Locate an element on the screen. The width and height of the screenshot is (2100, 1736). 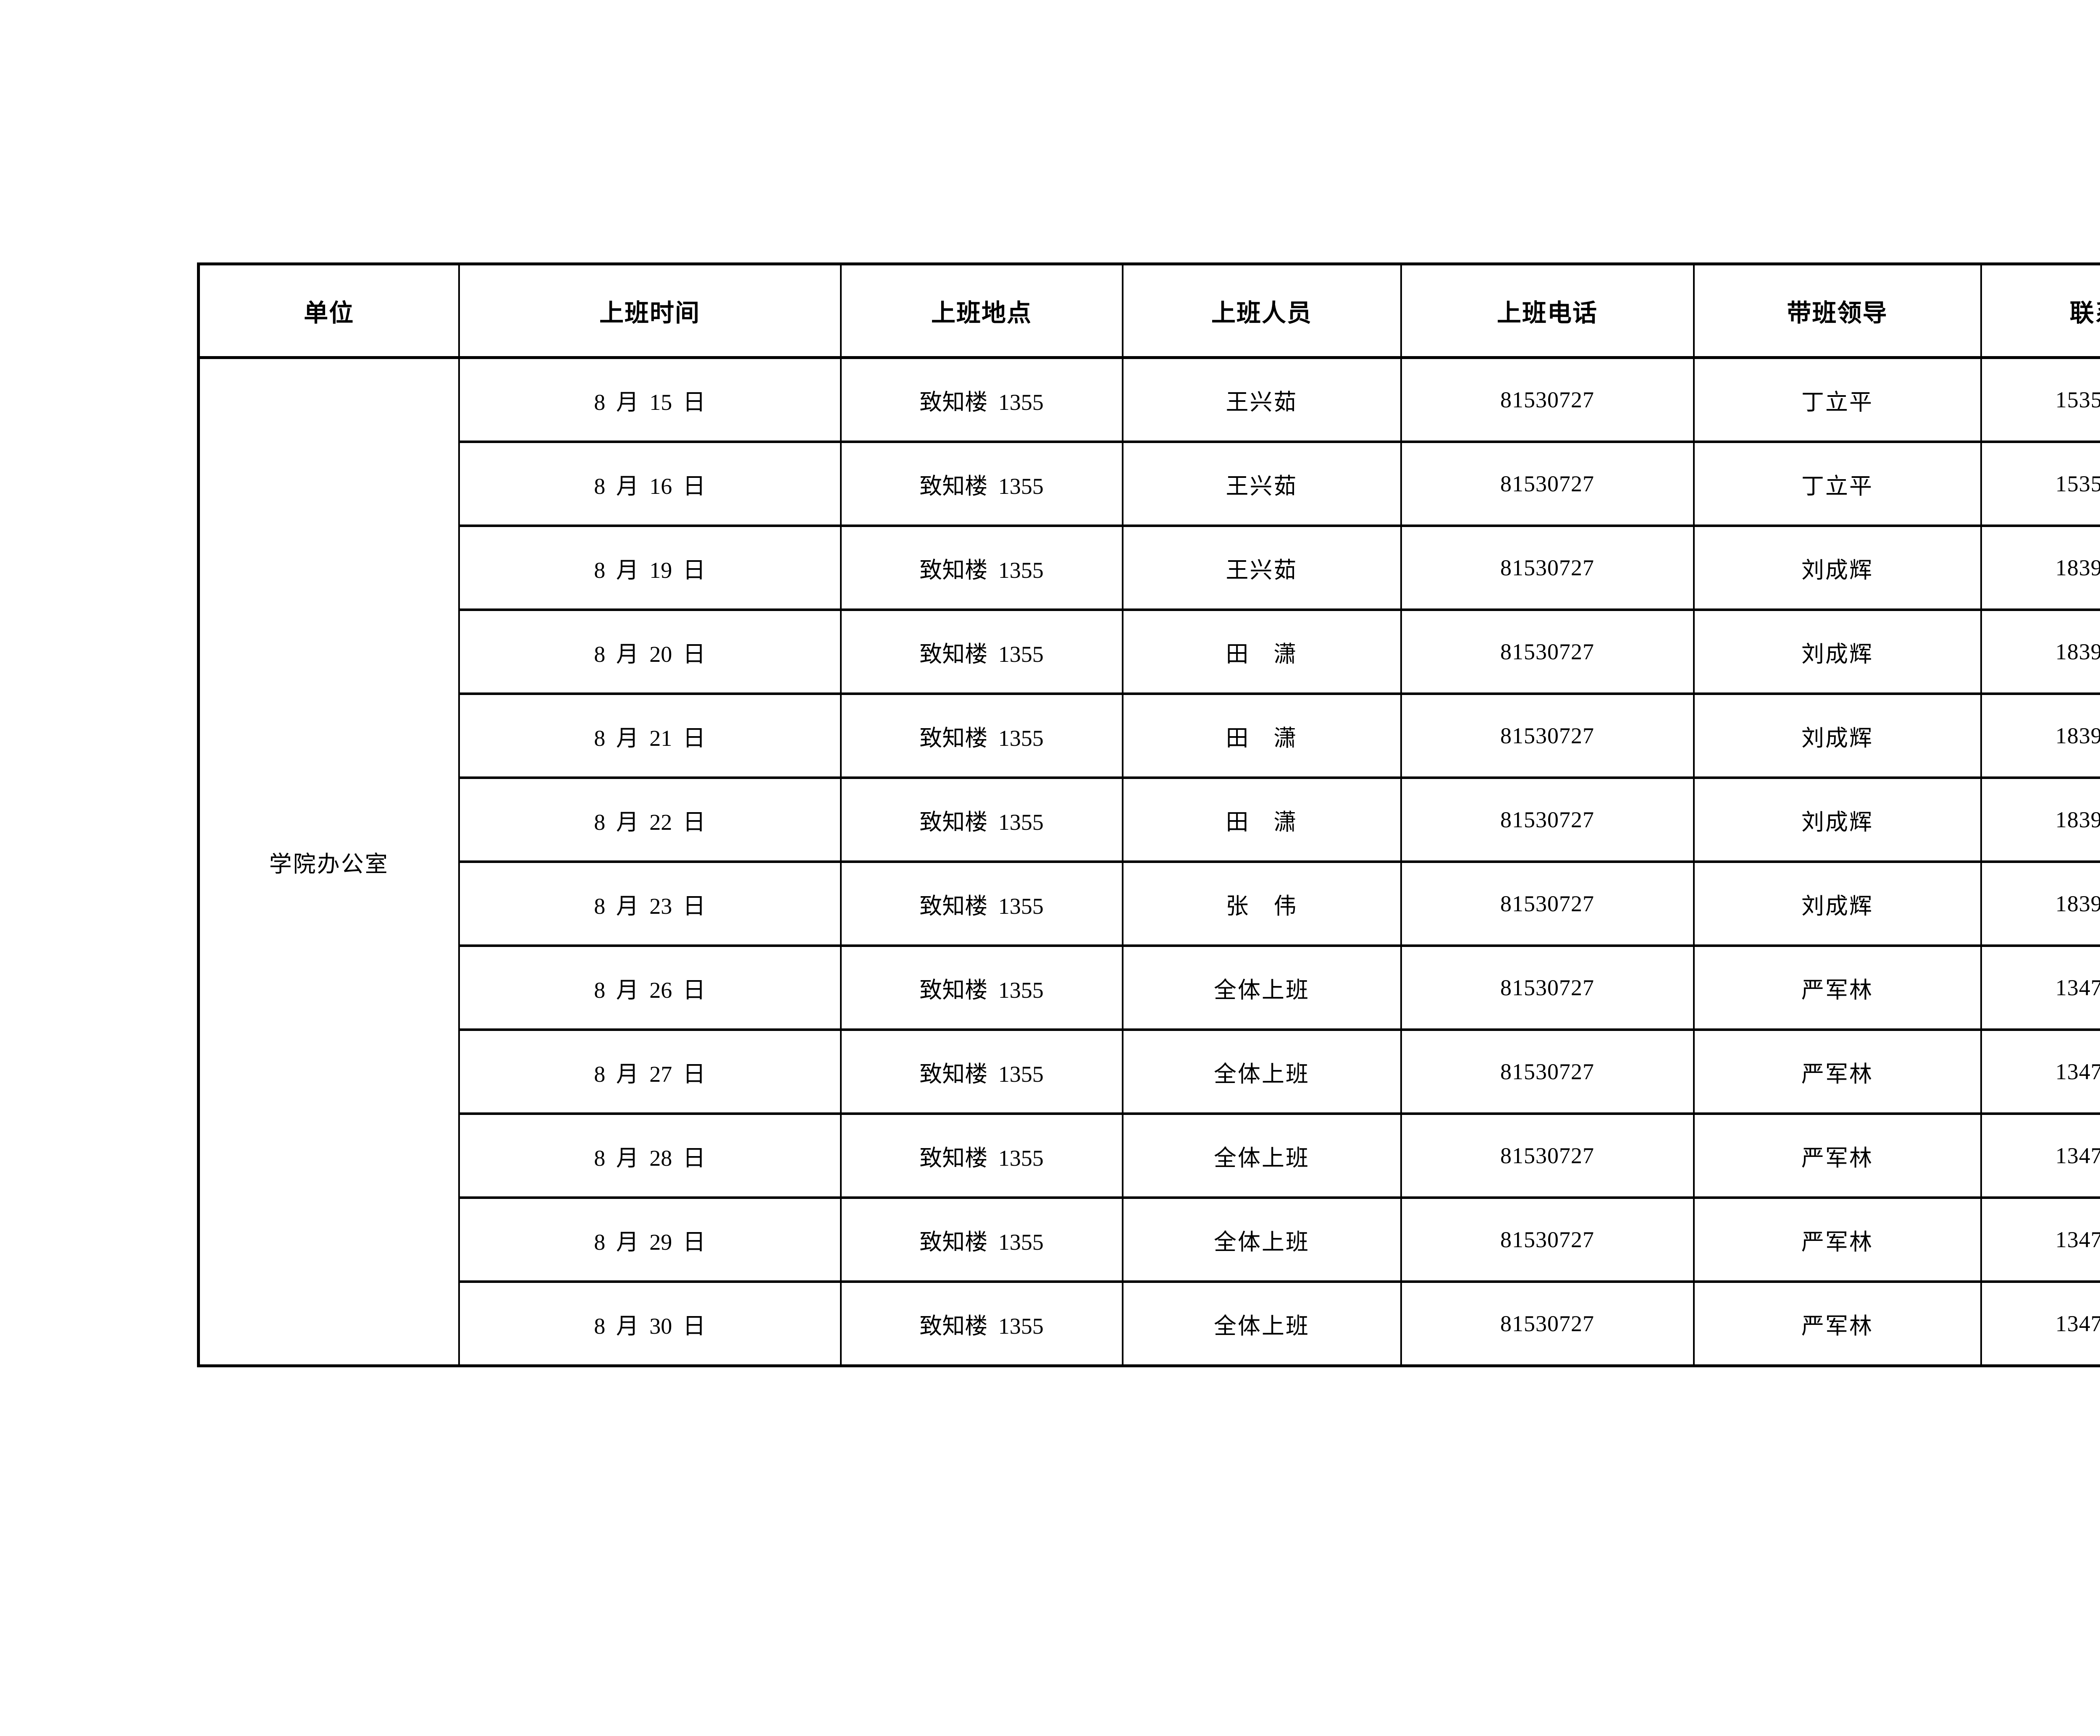
date-cell: 8 月 22 日 is located at coordinates (650, 819).